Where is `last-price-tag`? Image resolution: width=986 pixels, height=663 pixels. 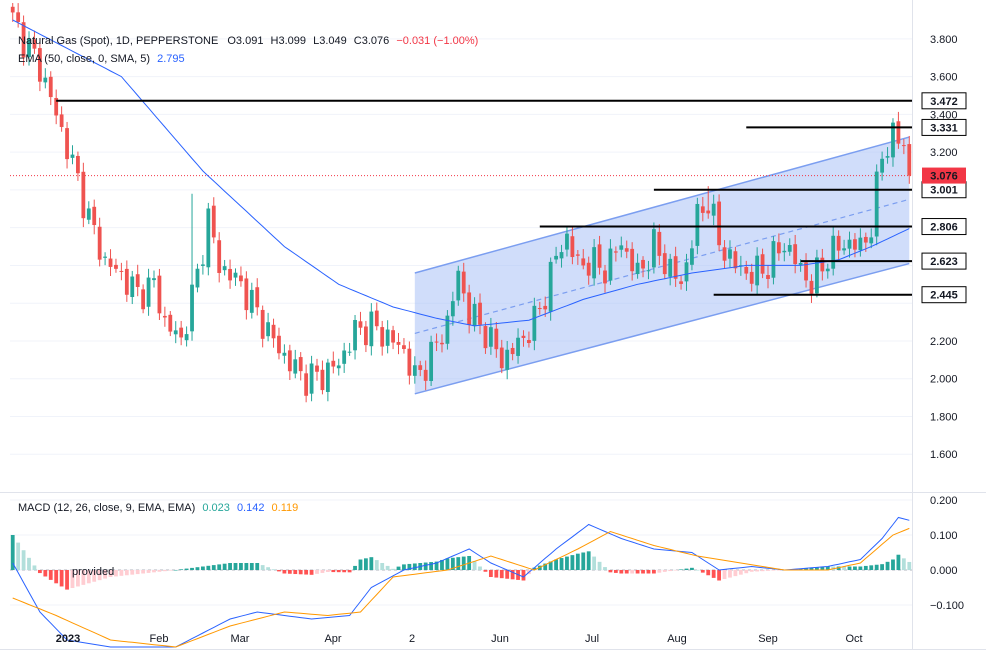
last-price-tag is located at coordinates (944, 175).